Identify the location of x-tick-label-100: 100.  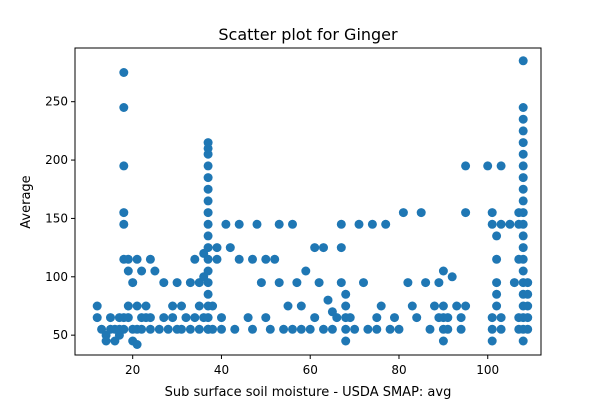
(487, 370).